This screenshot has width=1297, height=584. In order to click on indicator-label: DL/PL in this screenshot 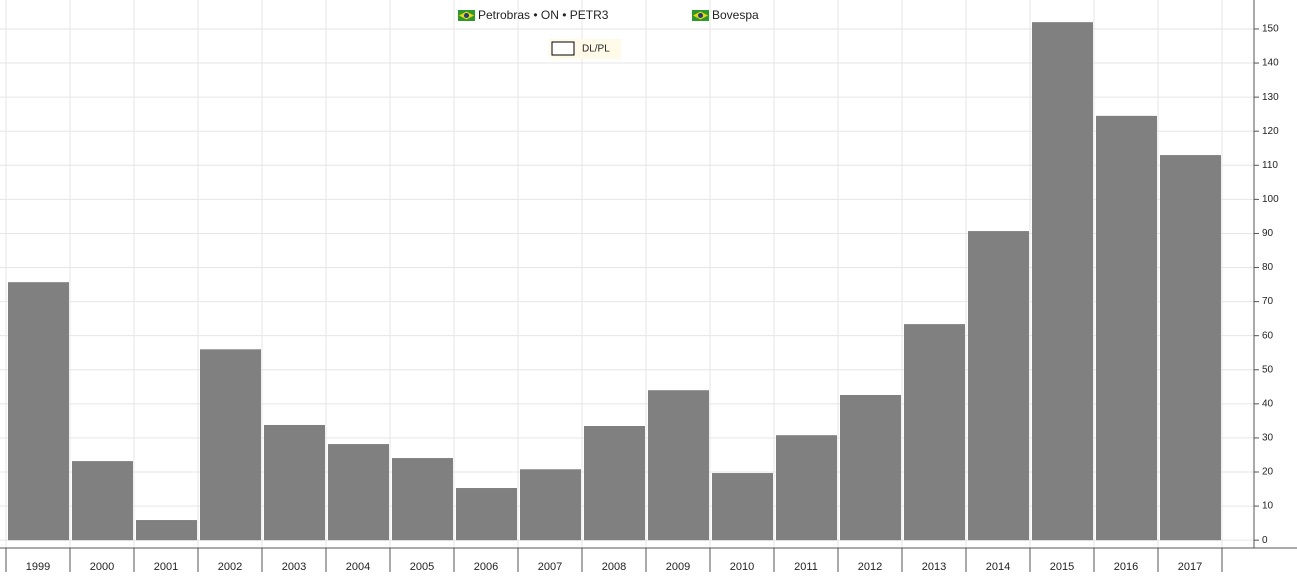, I will do `click(596, 49)`.